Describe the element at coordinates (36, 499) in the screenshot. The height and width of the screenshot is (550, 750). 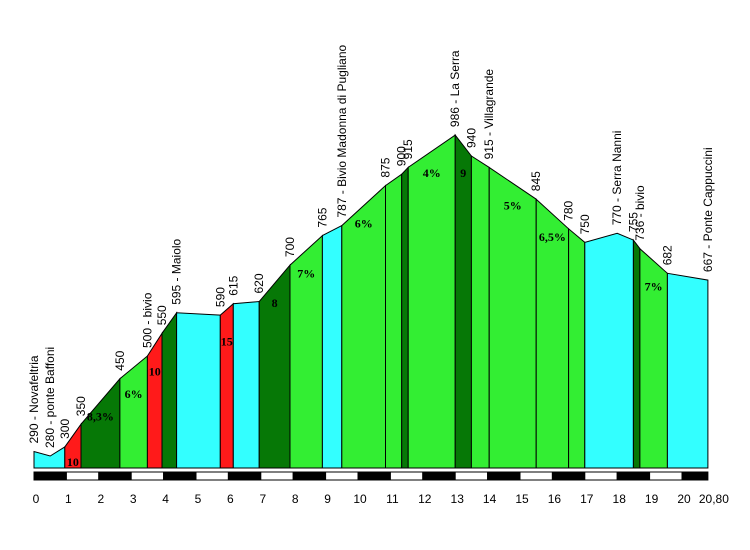
I see `x-tick-label: 0` at that location.